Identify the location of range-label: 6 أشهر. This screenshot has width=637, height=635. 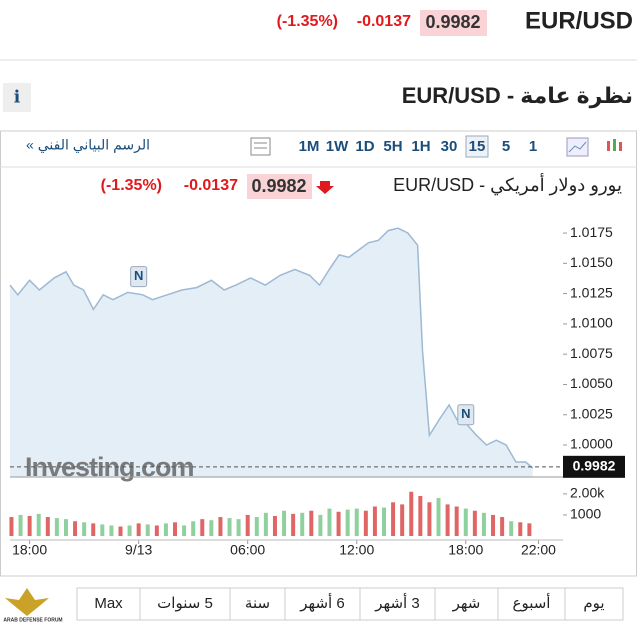
(321, 602).